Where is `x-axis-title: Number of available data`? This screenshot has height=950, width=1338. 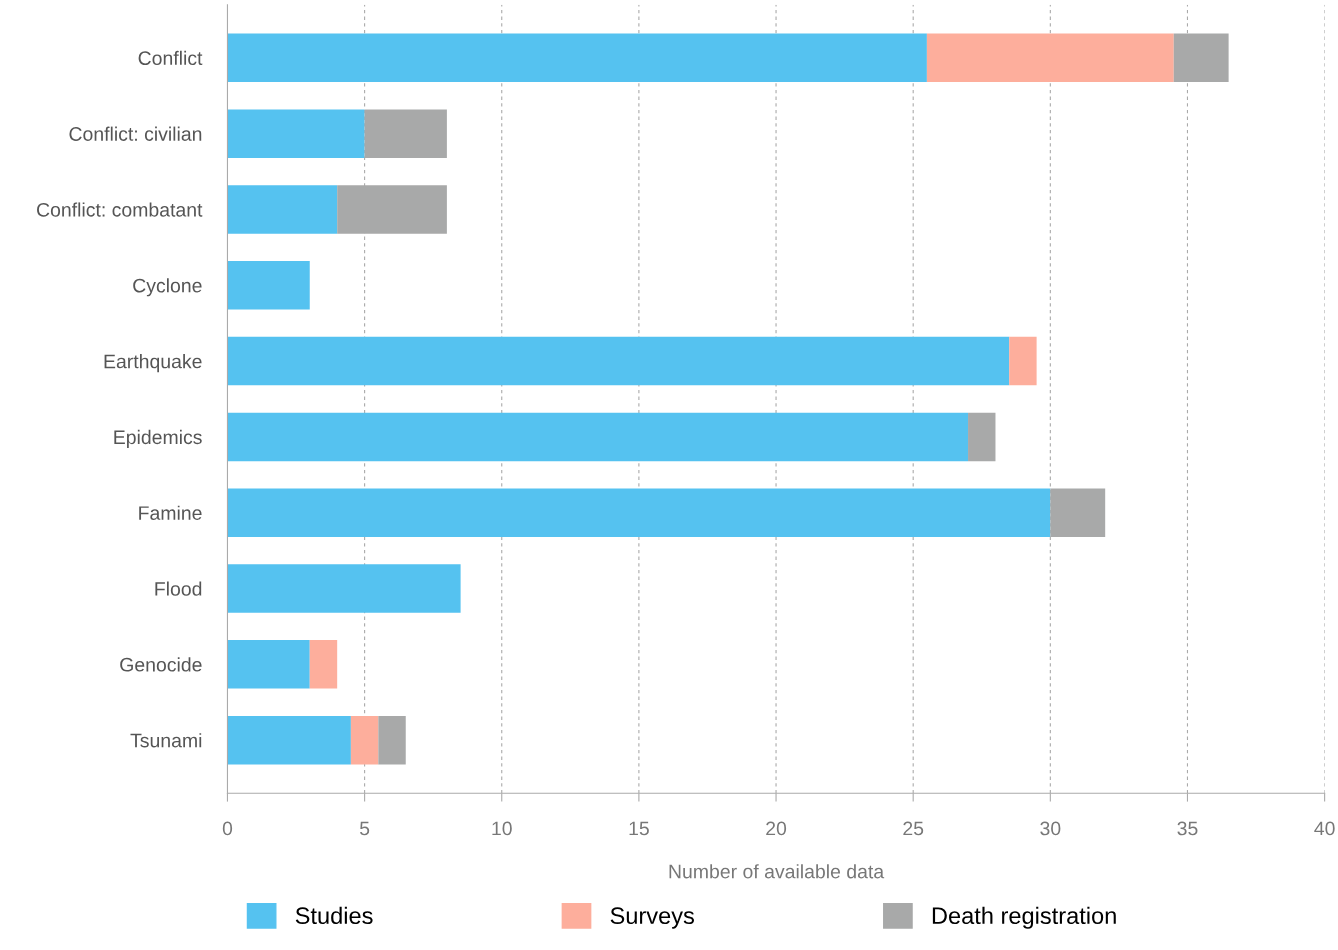
x-axis-title: Number of available data is located at coordinates (777, 871).